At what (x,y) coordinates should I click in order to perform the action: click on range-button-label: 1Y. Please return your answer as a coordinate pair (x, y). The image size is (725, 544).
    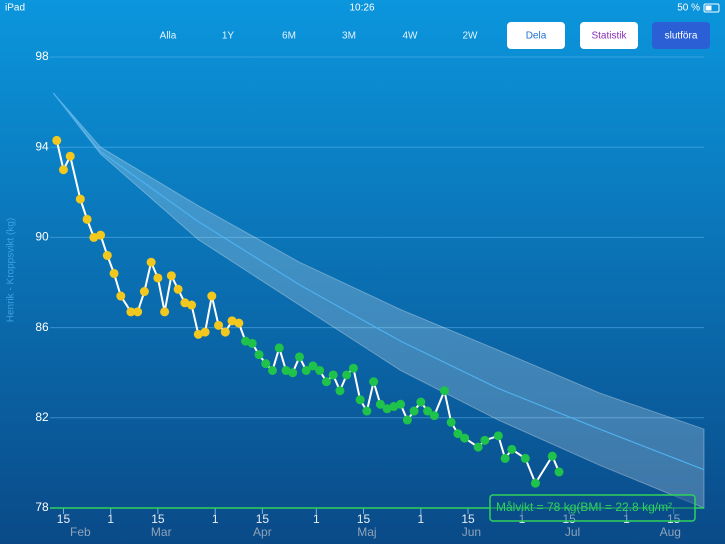
    Looking at the image, I should click on (228, 36).